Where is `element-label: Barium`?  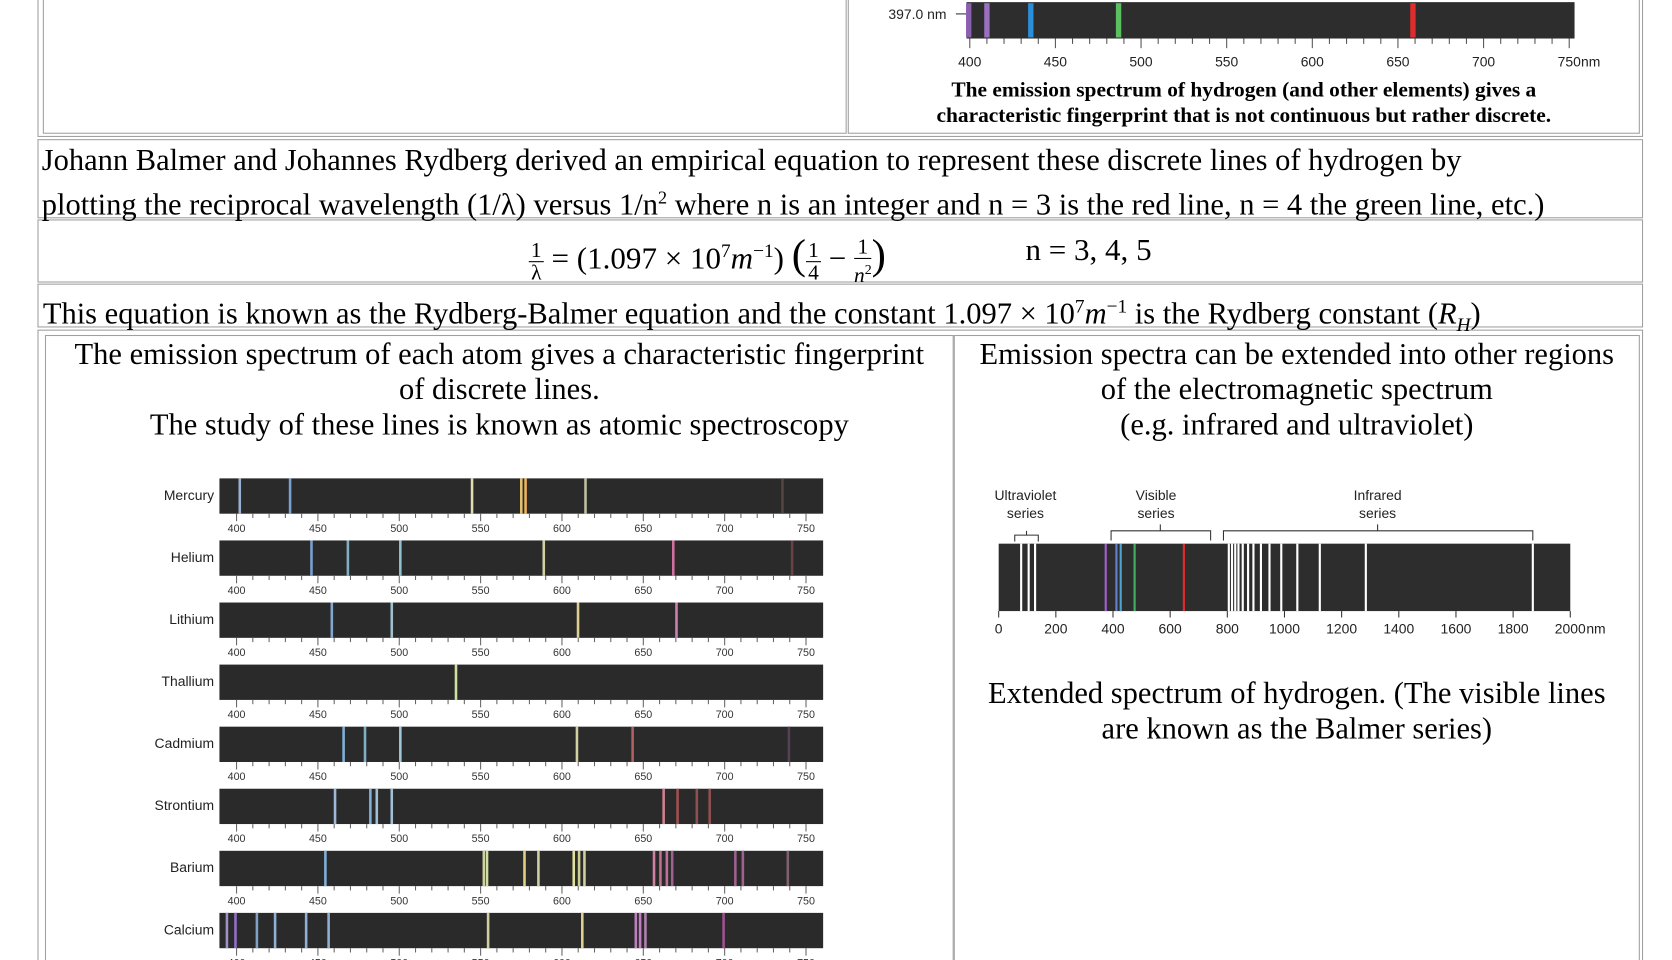 element-label: Barium is located at coordinates (192, 867).